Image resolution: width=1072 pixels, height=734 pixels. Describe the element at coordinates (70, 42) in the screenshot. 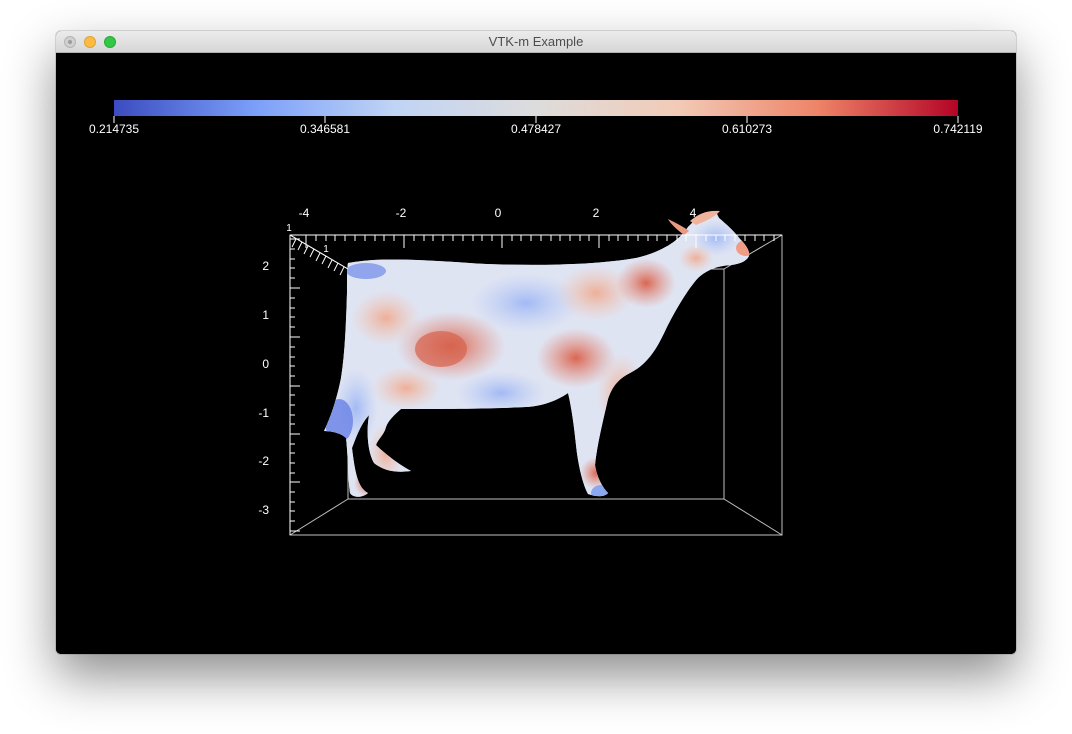

I see `close-button` at that location.